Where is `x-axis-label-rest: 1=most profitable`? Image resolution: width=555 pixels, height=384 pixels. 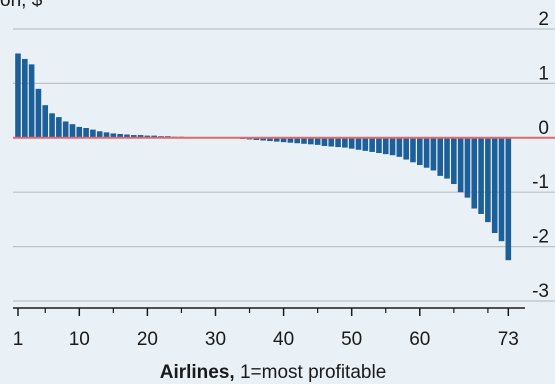
x-axis-label-rest: 1=most profitable is located at coordinates (311, 372).